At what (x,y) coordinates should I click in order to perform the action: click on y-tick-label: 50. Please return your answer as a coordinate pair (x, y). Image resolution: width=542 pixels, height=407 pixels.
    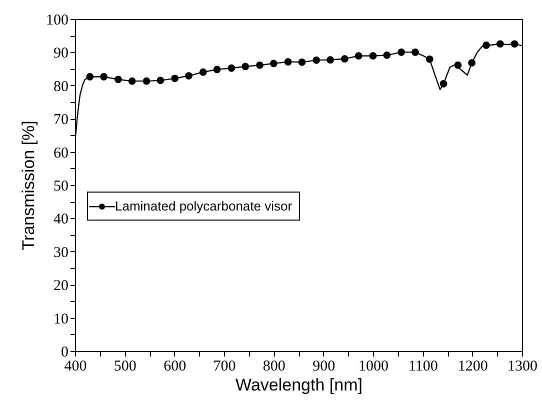
    Looking at the image, I should click on (61, 186).